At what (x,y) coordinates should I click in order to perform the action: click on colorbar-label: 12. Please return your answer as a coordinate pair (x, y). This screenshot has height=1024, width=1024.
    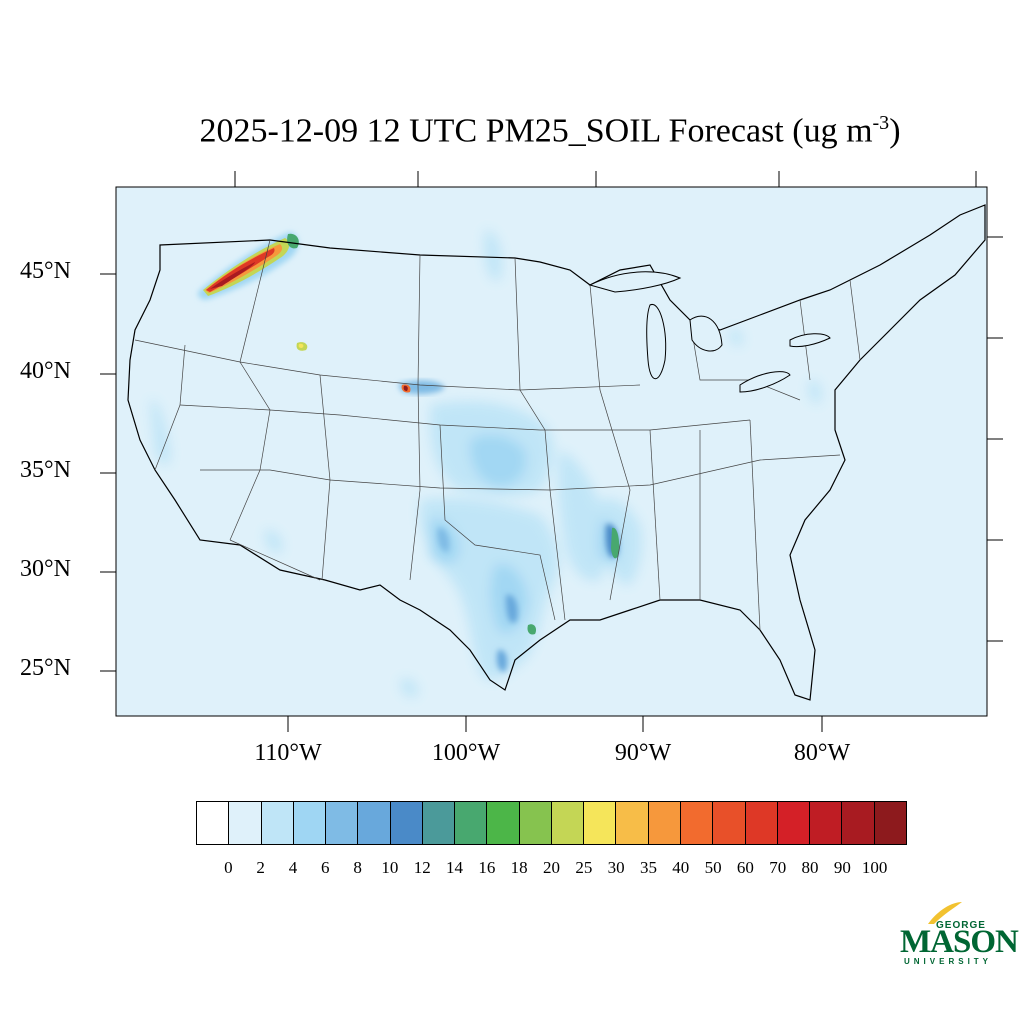
    Looking at the image, I should click on (422, 867).